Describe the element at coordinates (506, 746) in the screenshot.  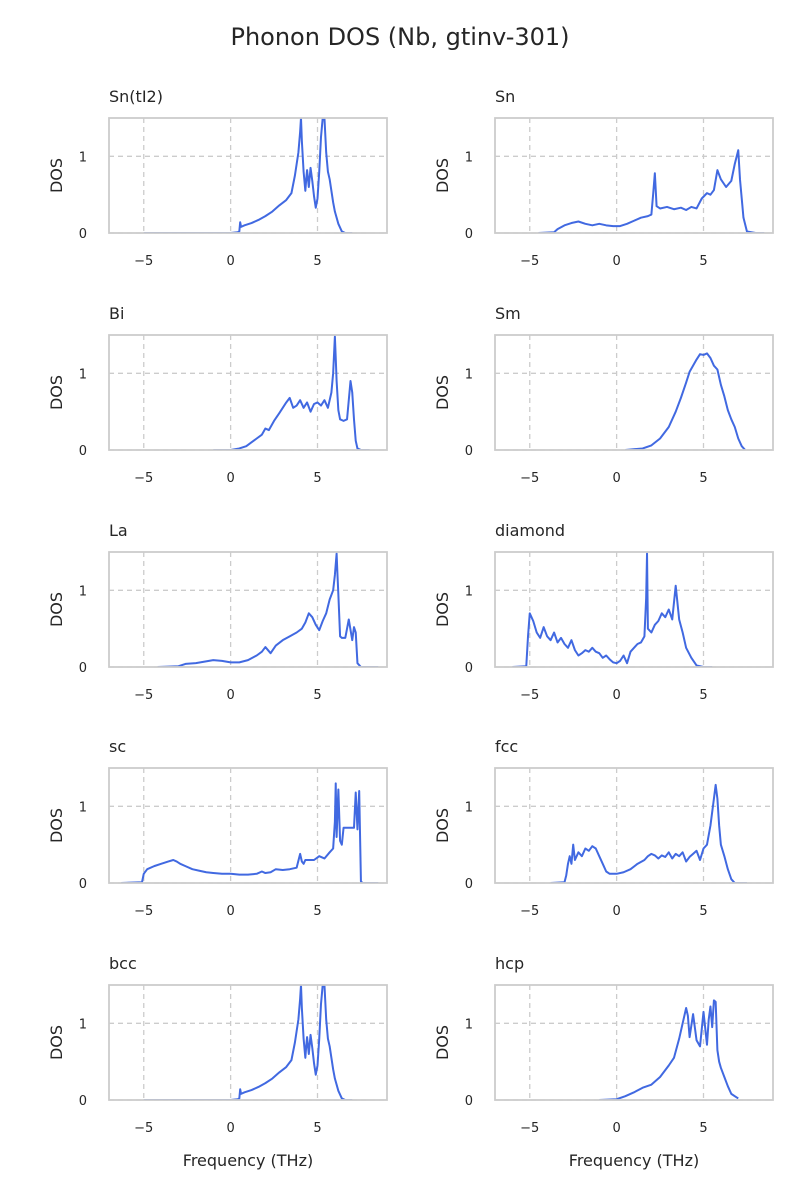
I see `subplot-title: fcc` at that location.